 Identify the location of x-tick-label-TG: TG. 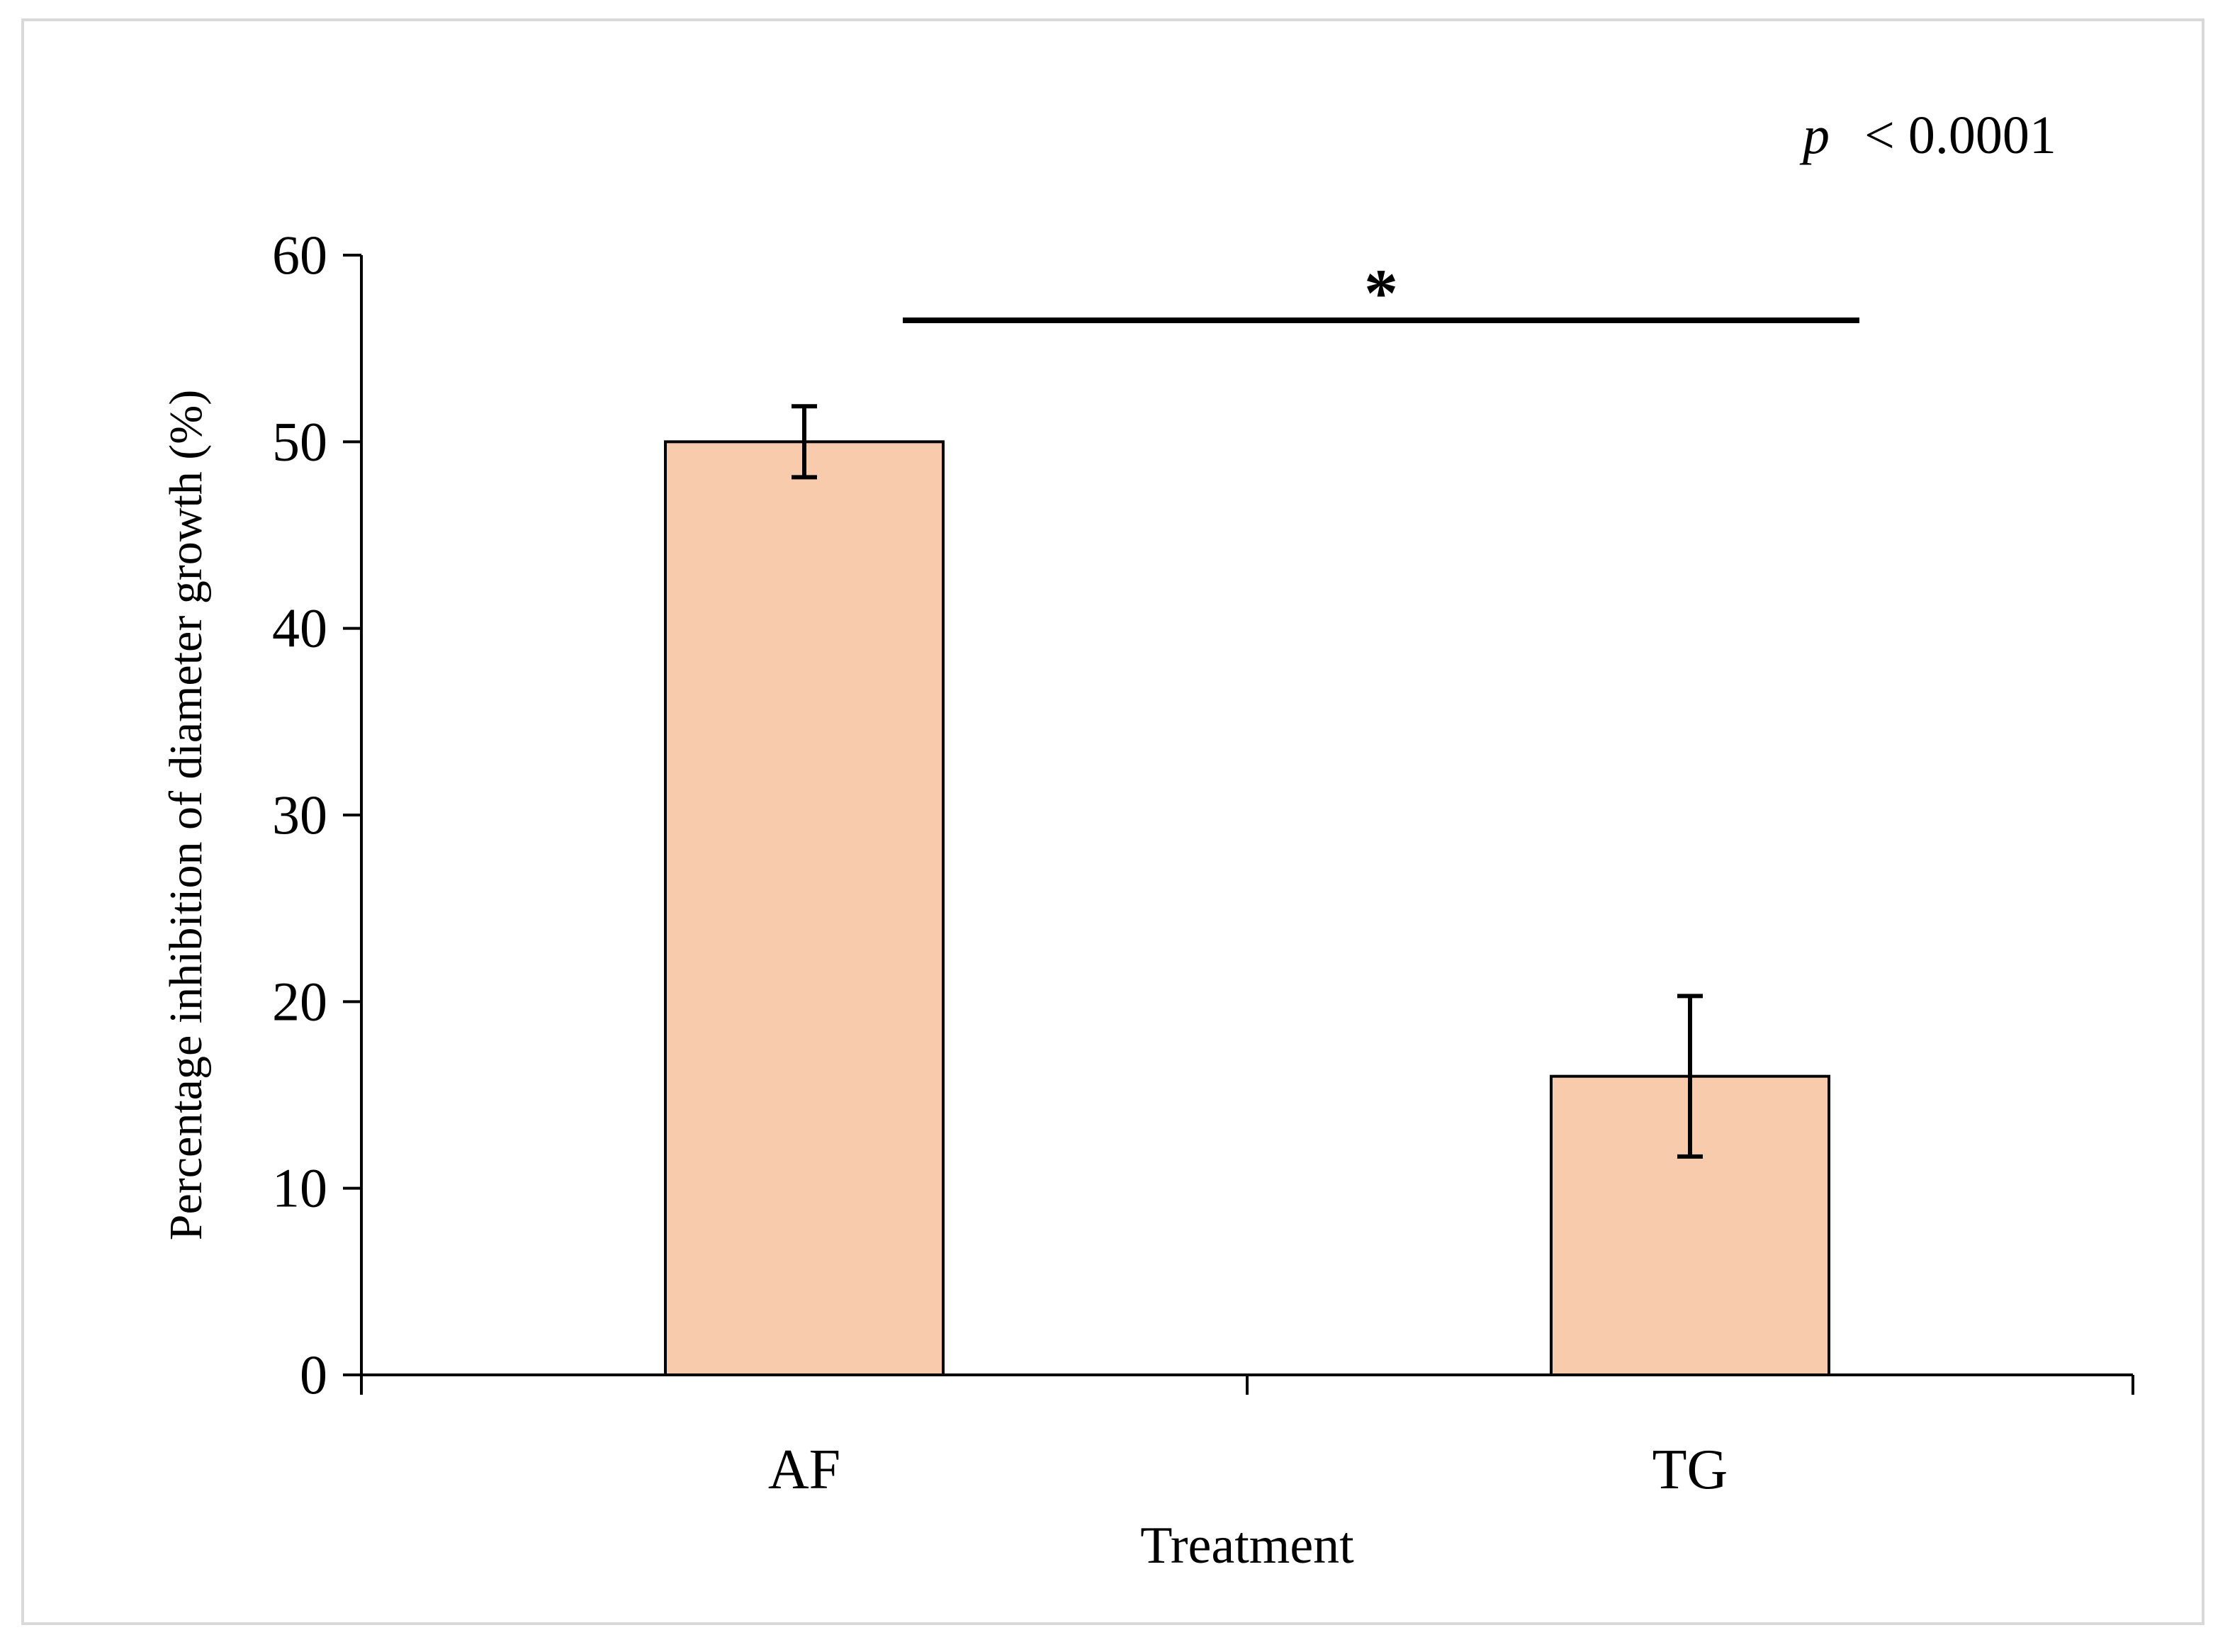
(1690, 1470).